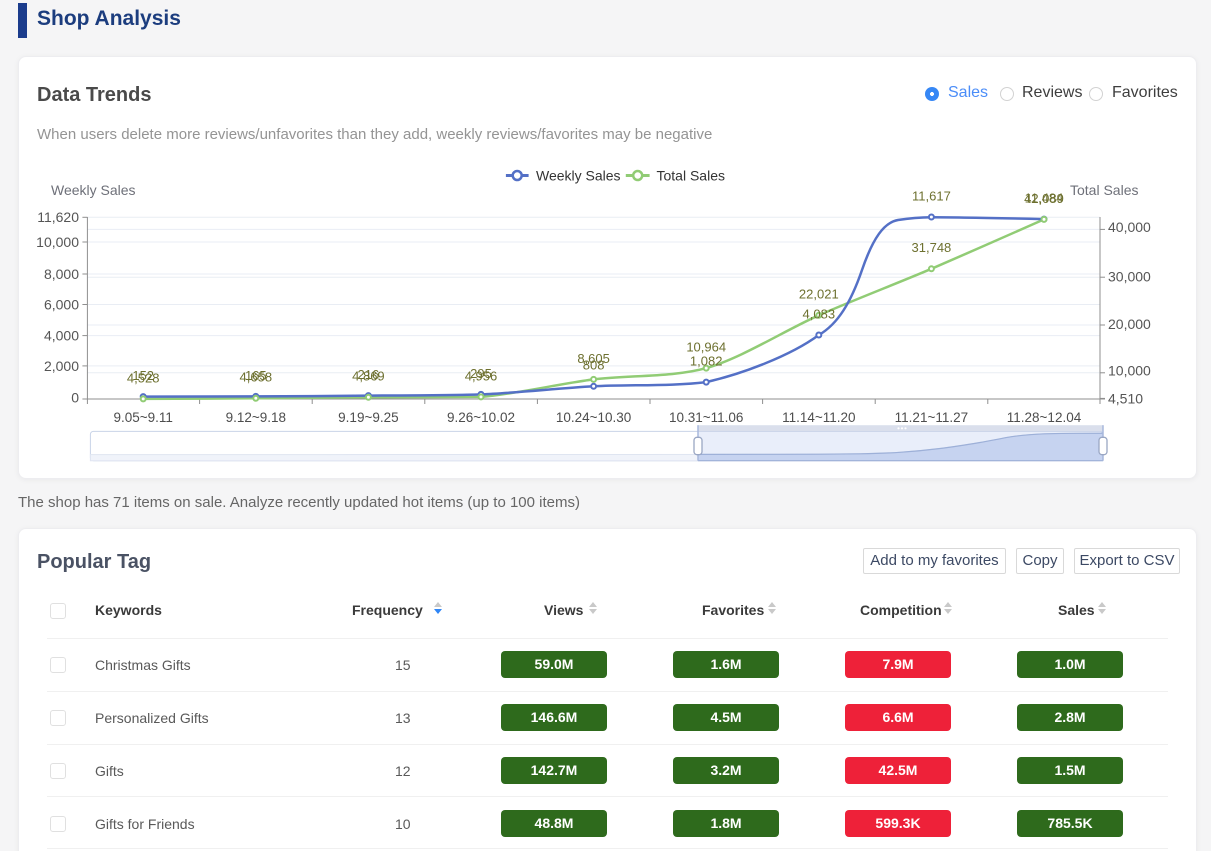  I want to click on svg-text: 8,605, so click(593, 358).